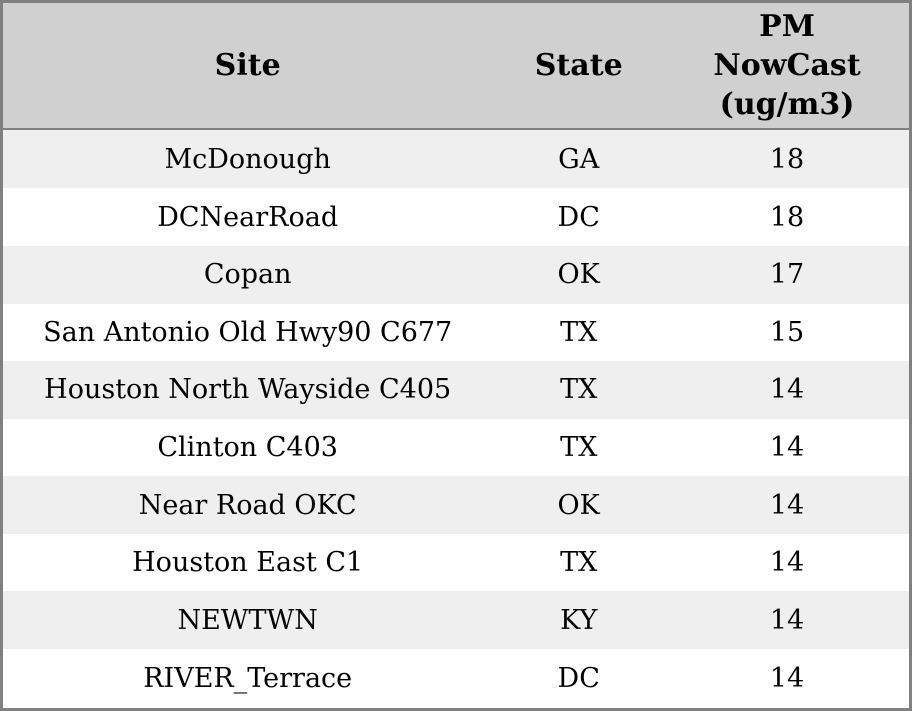 This screenshot has height=711, width=912. What do you see at coordinates (248, 390) in the screenshot?
I see `site-cell: Houston North Wayside C405` at bounding box center [248, 390].